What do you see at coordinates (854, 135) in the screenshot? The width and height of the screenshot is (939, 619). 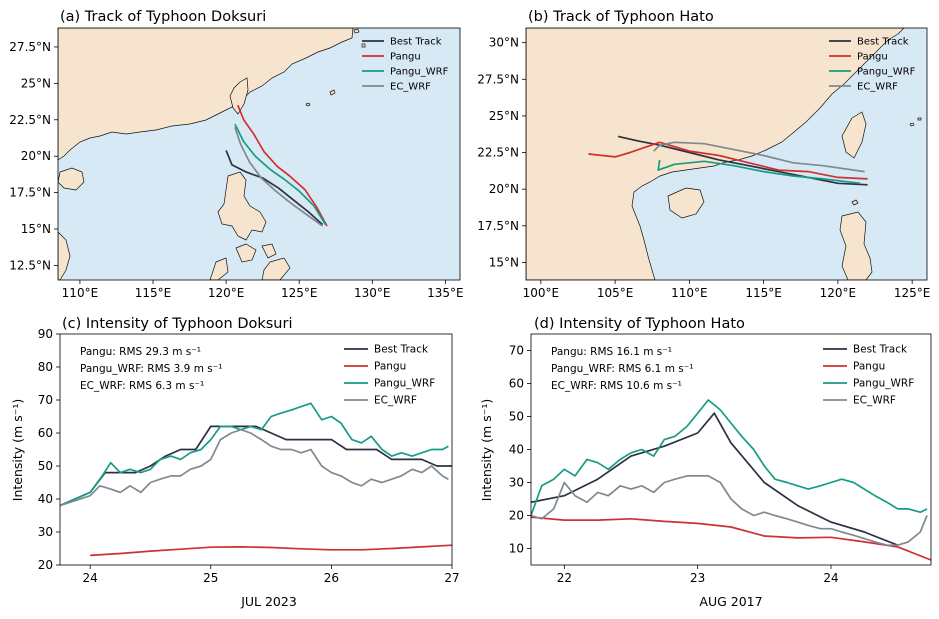 I see `panel-b-taiwan` at bounding box center [854, 135].